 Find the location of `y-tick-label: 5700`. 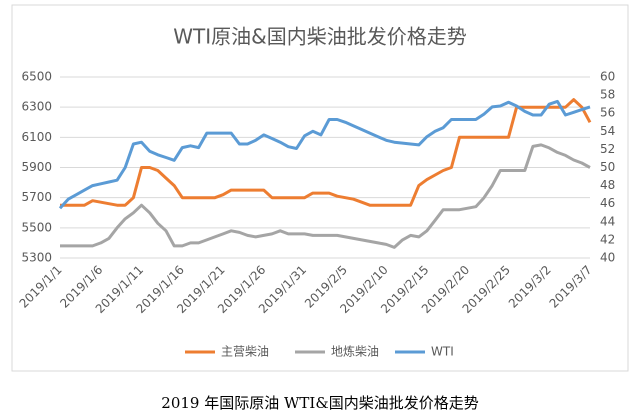

y-tick-label: 5700 is located at coordinates (36, 197).